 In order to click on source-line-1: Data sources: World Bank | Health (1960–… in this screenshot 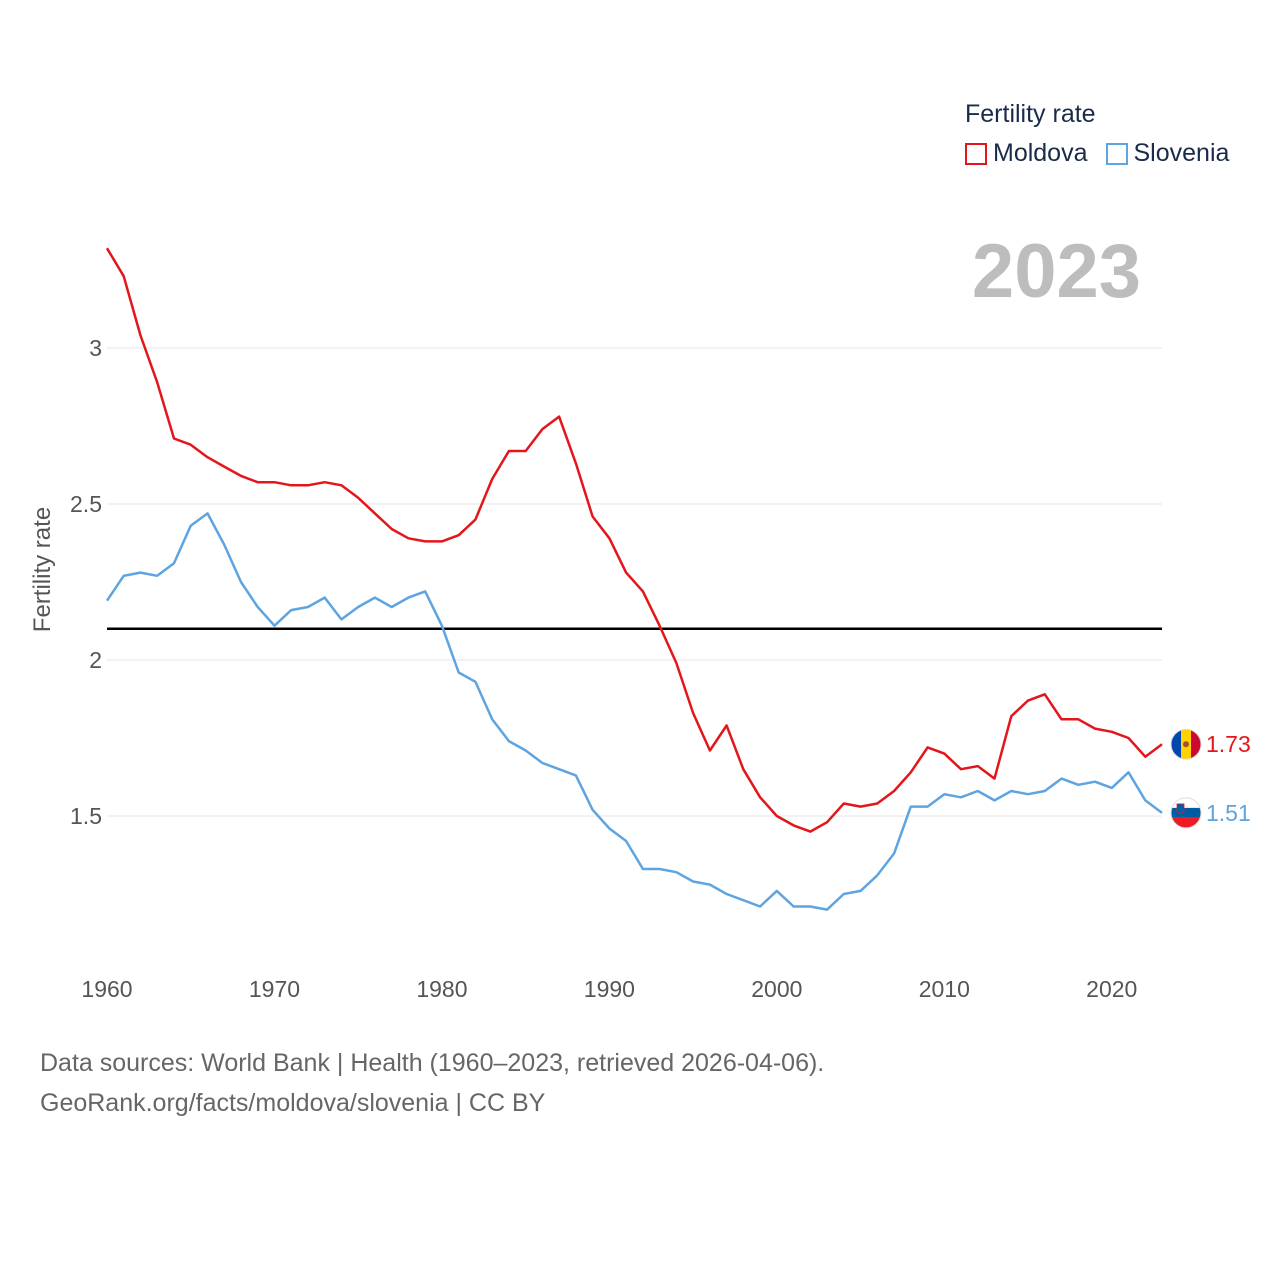, I will do `click(432, 1063)`.